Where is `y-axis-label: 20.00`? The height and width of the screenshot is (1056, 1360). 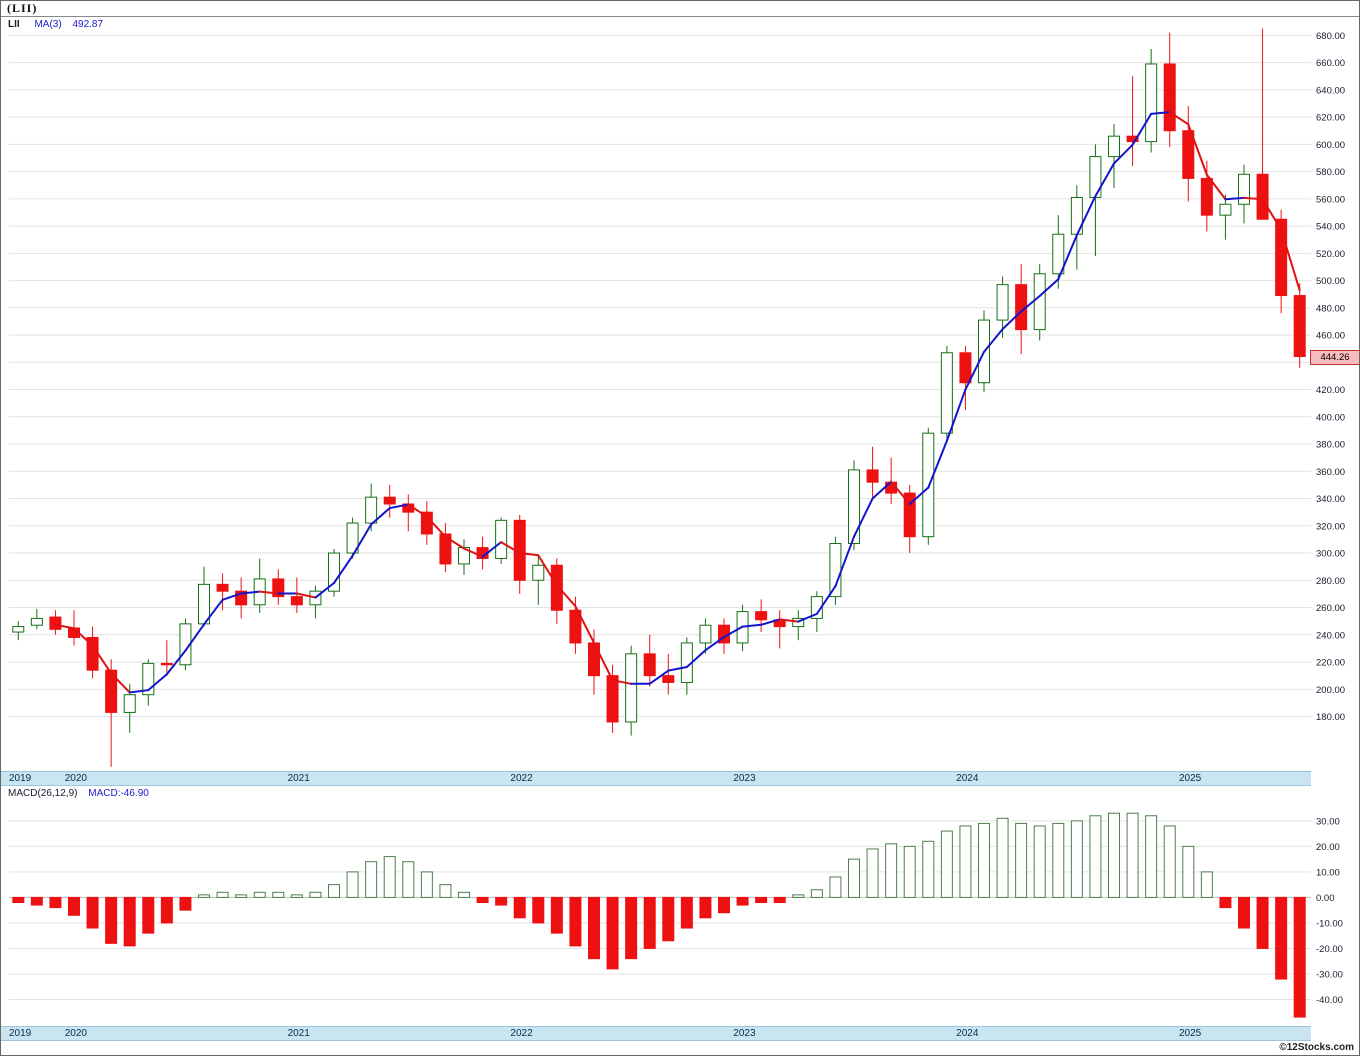
y-axis-label: 20.00 is located at coordinates (1328, 847).